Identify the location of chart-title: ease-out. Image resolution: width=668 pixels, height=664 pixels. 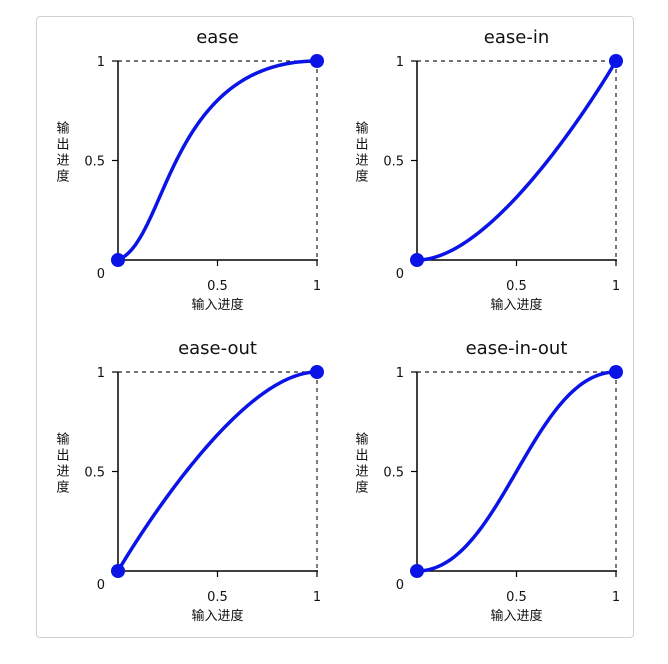
(217, 348).